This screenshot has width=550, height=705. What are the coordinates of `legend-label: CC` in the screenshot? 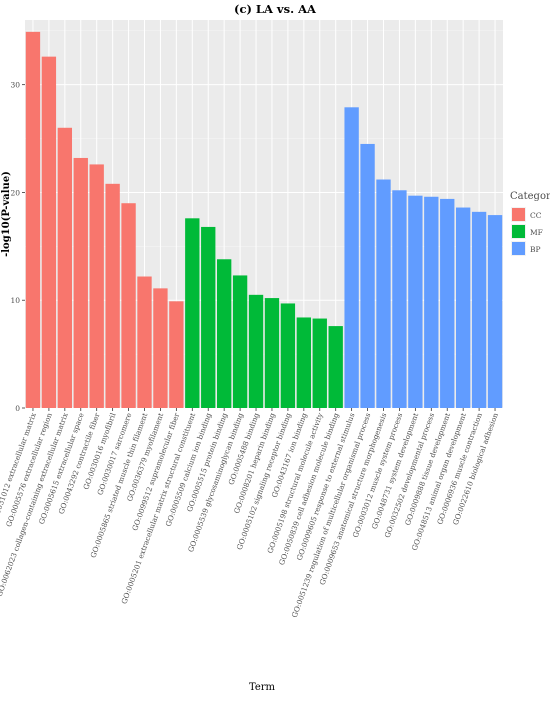 It's located at (536, 215).